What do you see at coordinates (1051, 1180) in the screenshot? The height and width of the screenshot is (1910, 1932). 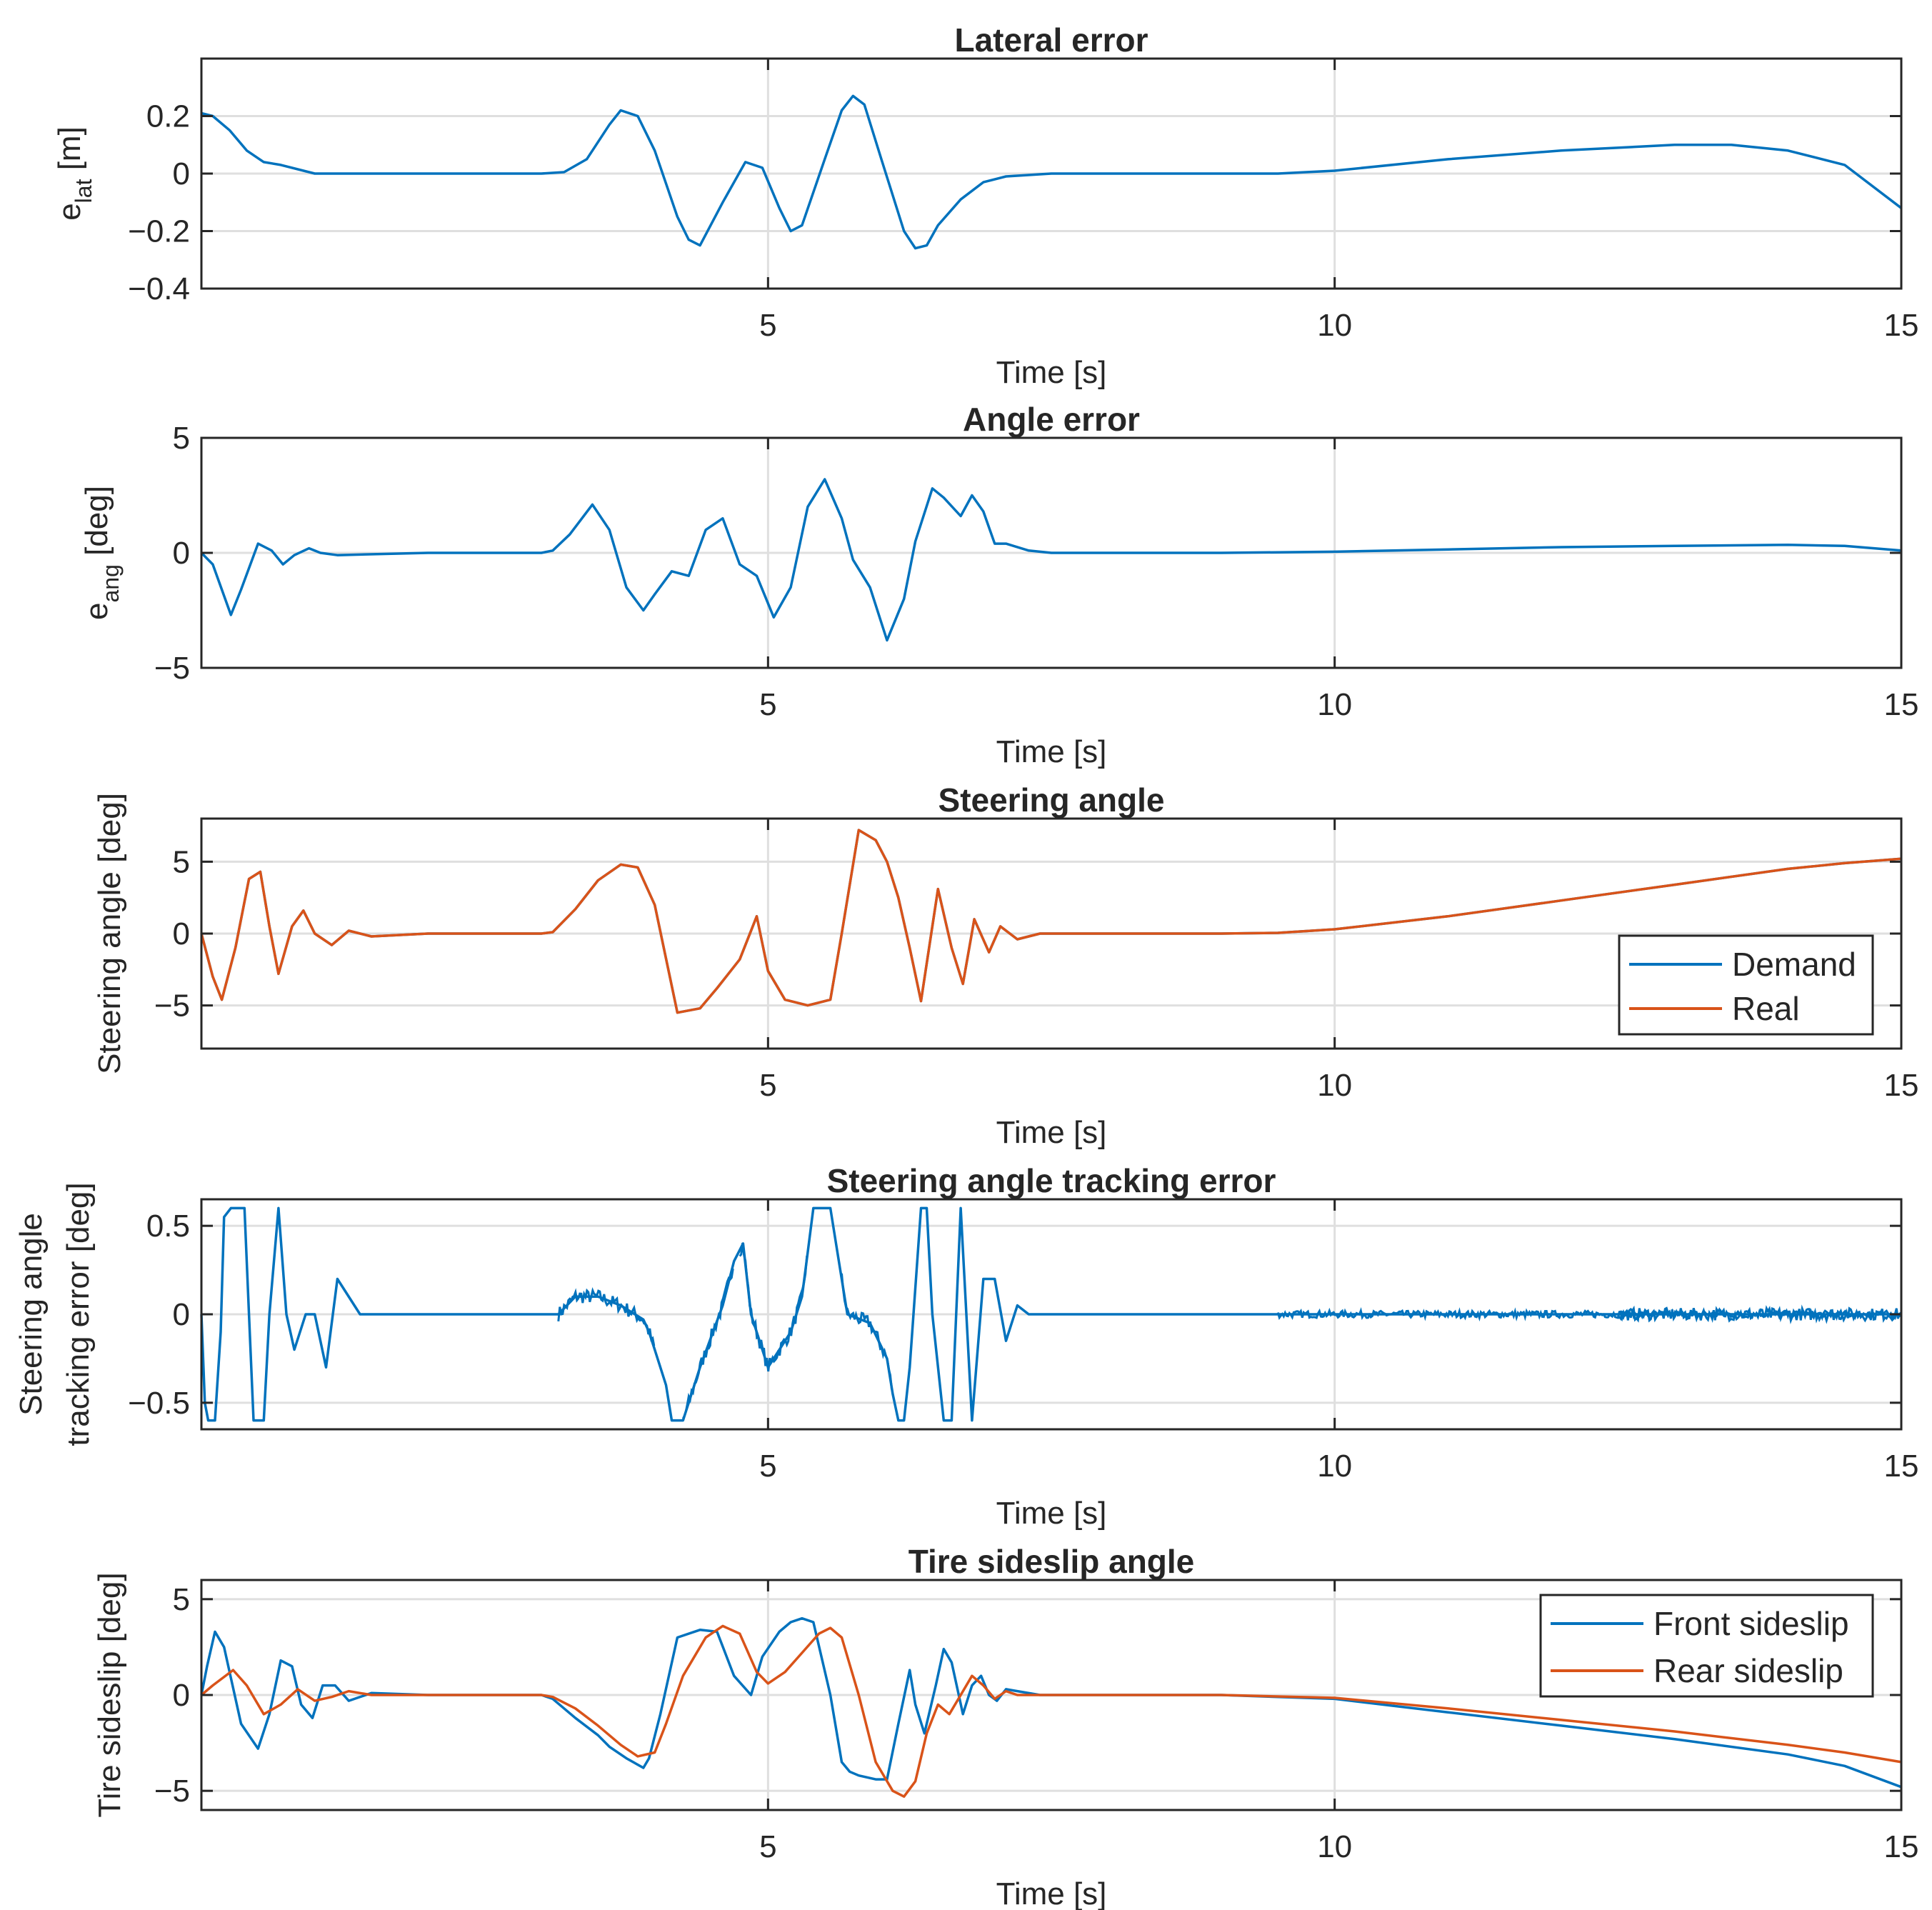 I see `chart-title: Steering angle tracking error` at bounding box center [1051, 1180].